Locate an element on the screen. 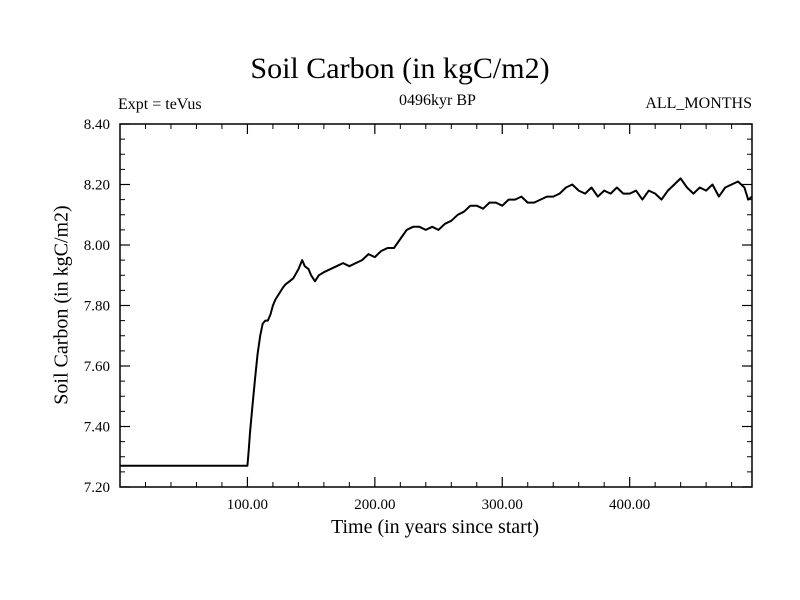 Image resolution: width=800 pixels, height=600 pixels. x-tick-label: 200.00 is located at coordinates (374, 505).